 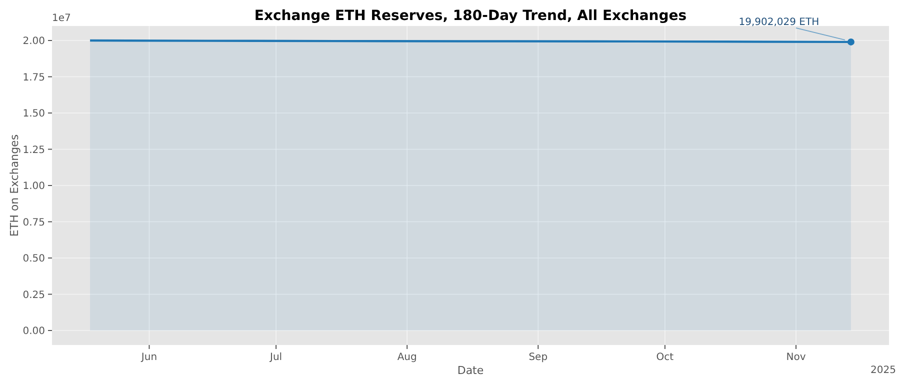 What do you see at coordinates (61, 18) in the screenshot?
I see `text: 1e7` at bounding box center [61, 18].